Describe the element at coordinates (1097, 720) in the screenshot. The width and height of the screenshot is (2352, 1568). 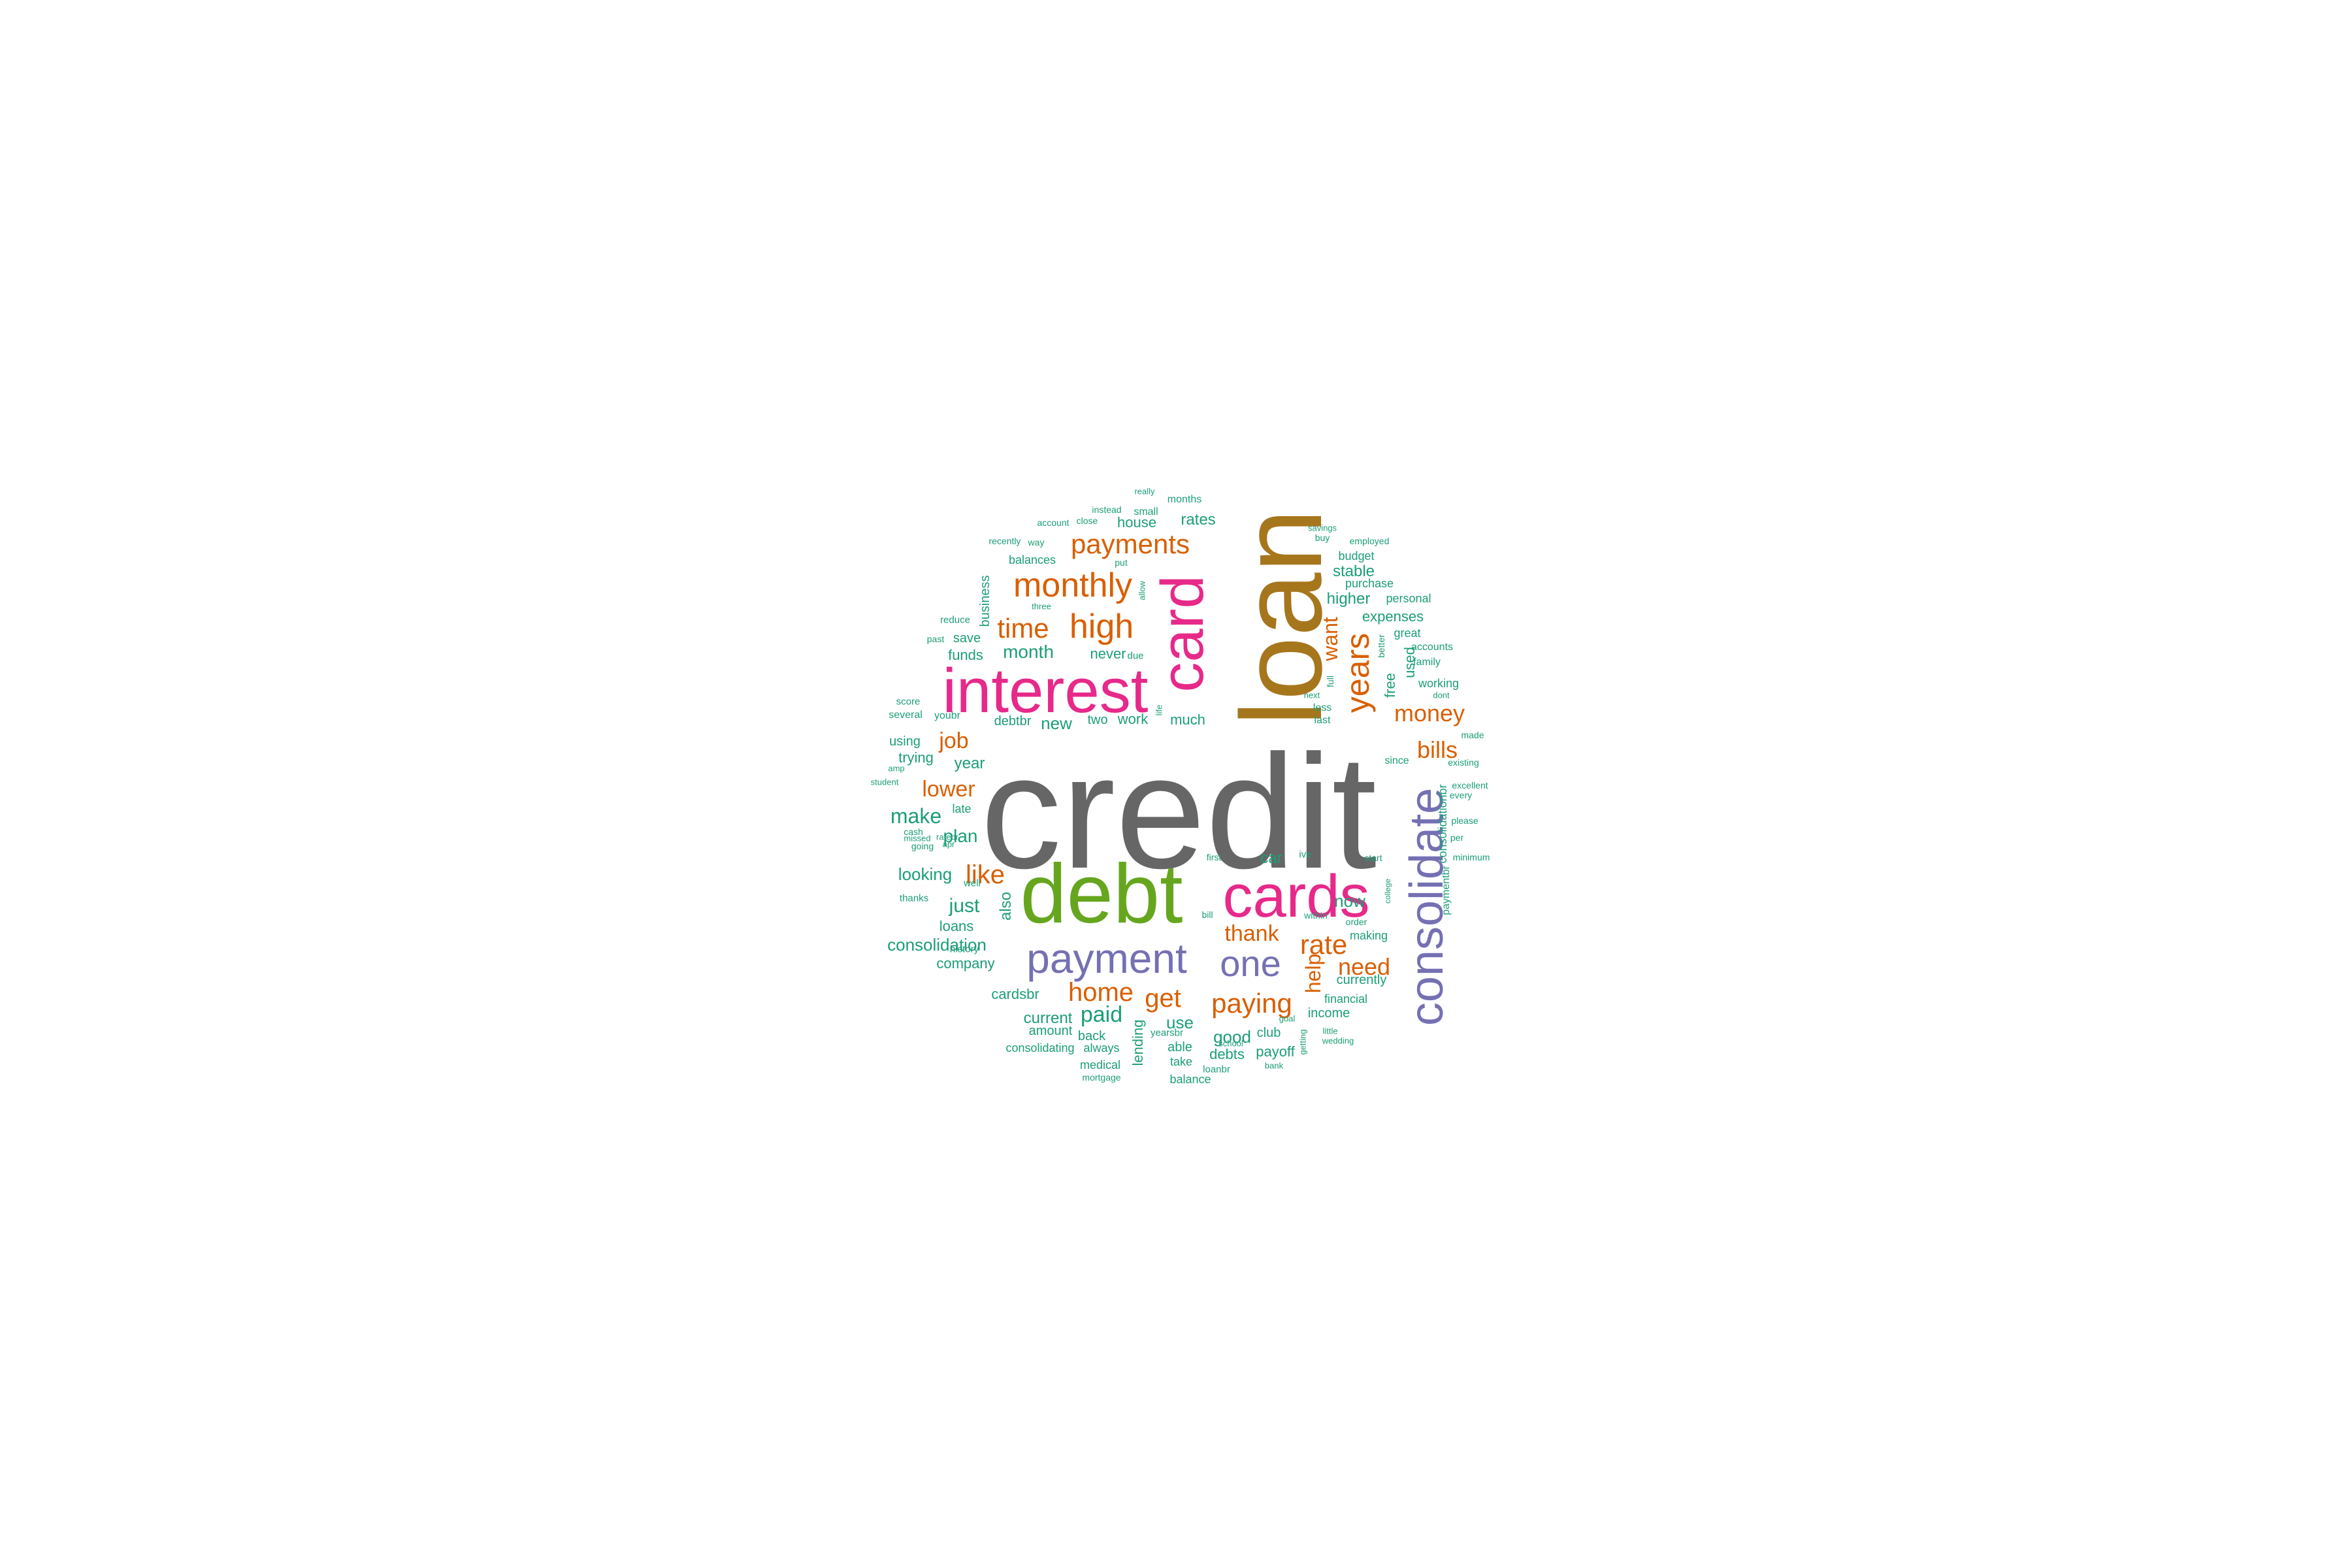
I see `word-two: two` at that location.